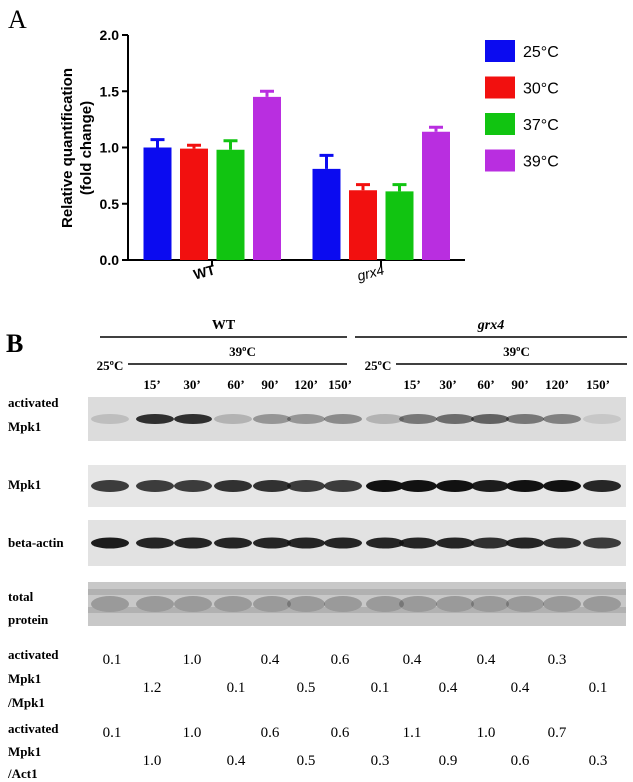 The image size is (633, 782). I want to click on ratio-label: /Mpk1, so click(26, 702).